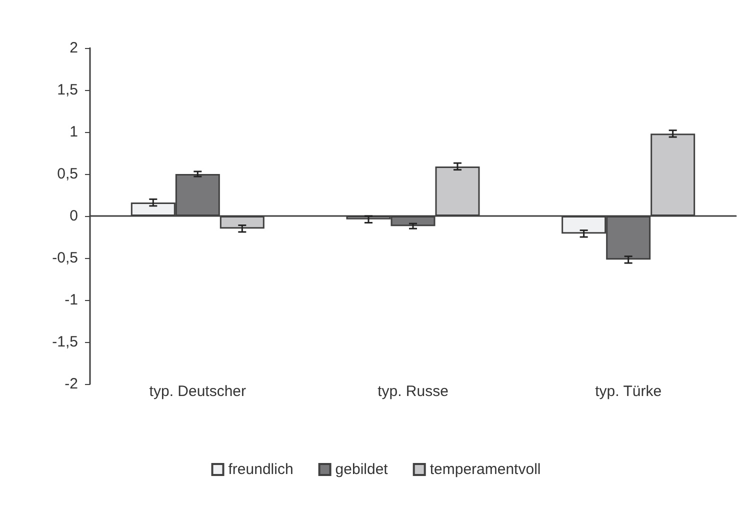 This screenshot has height=505, width=752. Describe the element at coordinates (413, 391) in the screenshot. I see `x-tick-label: typ. Russe` at that location.